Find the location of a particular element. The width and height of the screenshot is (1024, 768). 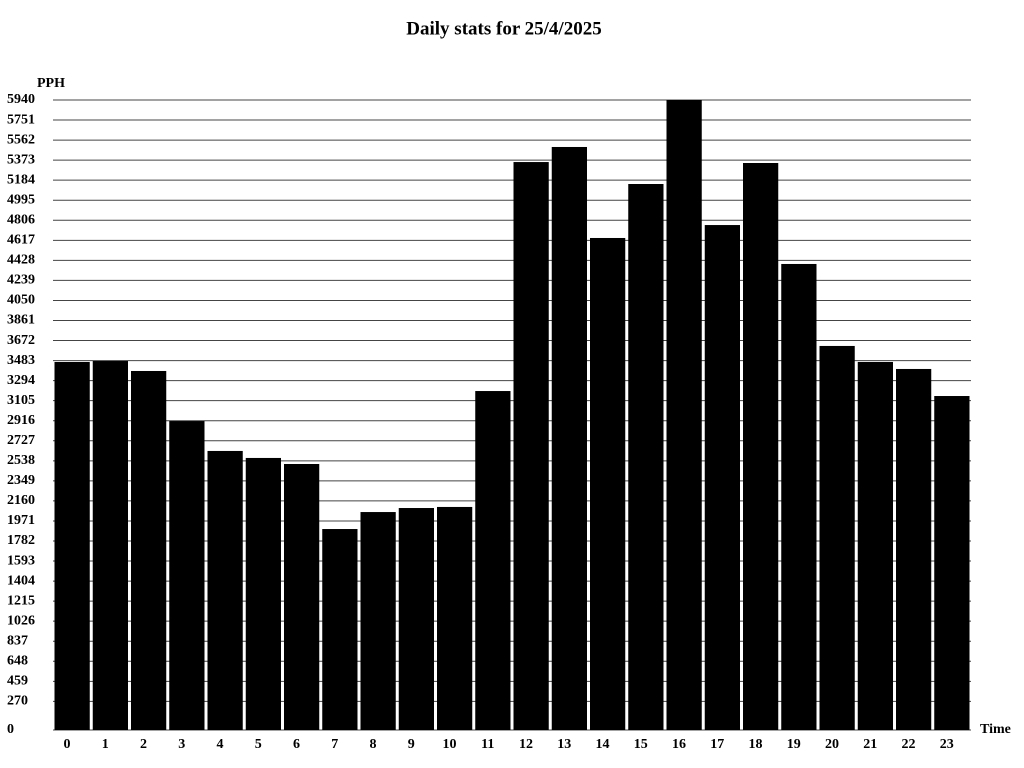

y-tick-label: 0 is located at coordinates (10, 729).